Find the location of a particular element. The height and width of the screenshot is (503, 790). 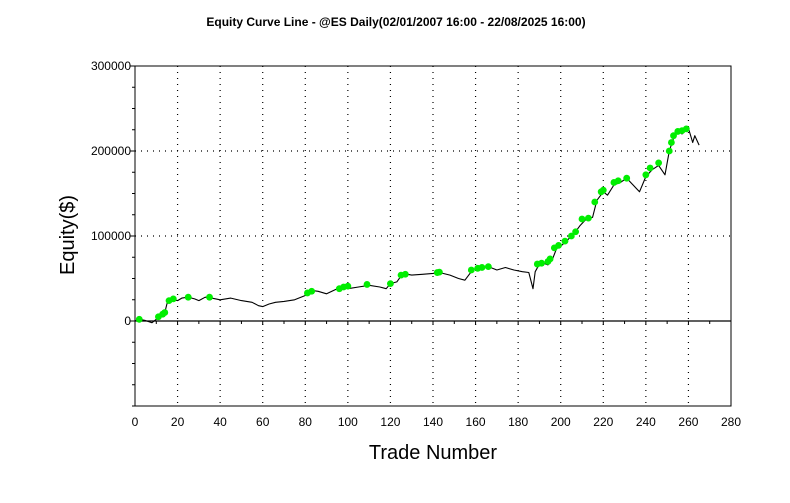

y-tick-label: 300000 is located at coordinates (111, 66).